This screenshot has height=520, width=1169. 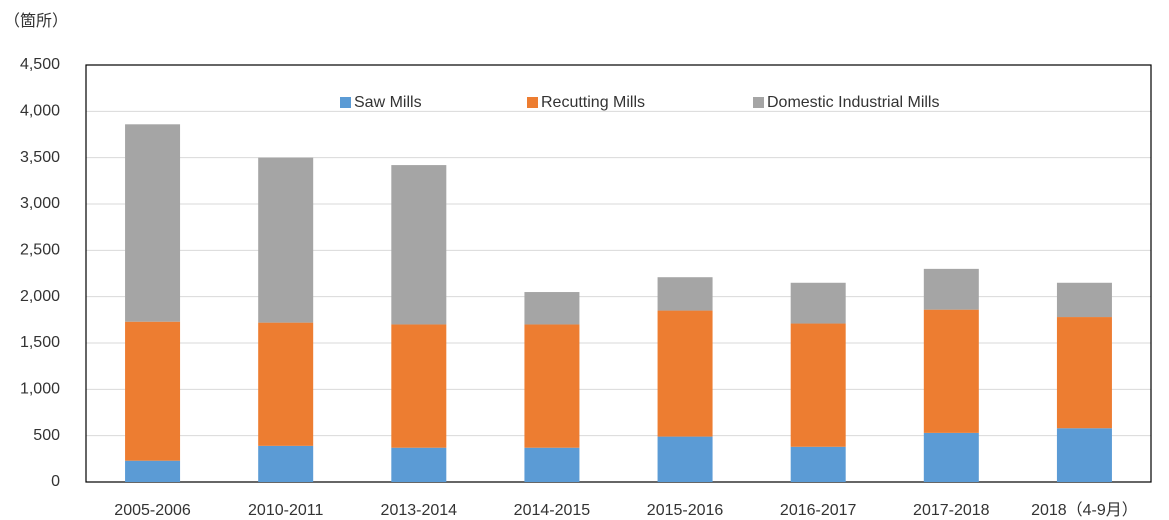 I want to click on legend-label: Saw Mills, so click(x=388, y=102).